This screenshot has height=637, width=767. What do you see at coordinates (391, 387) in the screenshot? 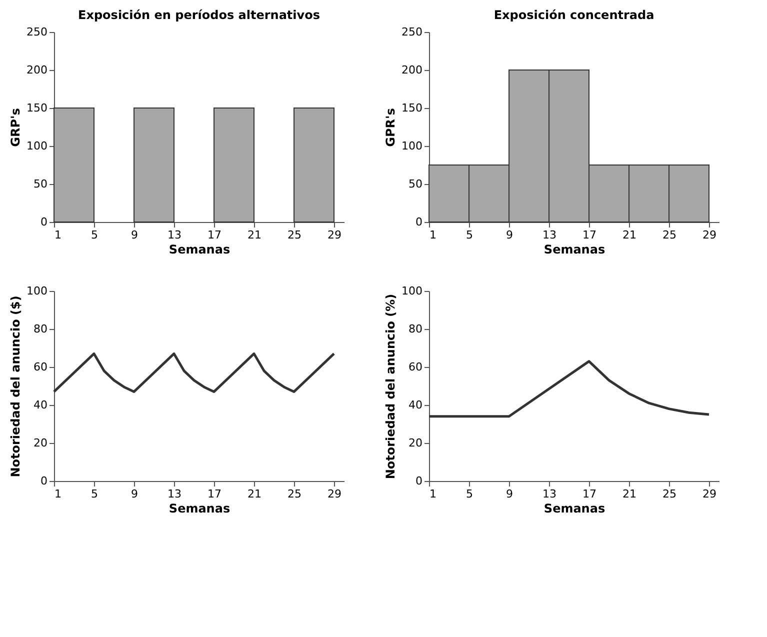
I see `y-axis-title: Notoriedad del anuncio (%)` at bounding box center [391, 387].